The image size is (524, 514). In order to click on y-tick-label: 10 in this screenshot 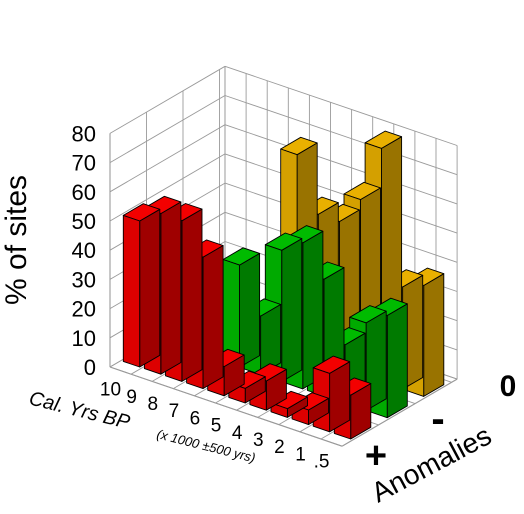, I will do `click(84, 338)`.